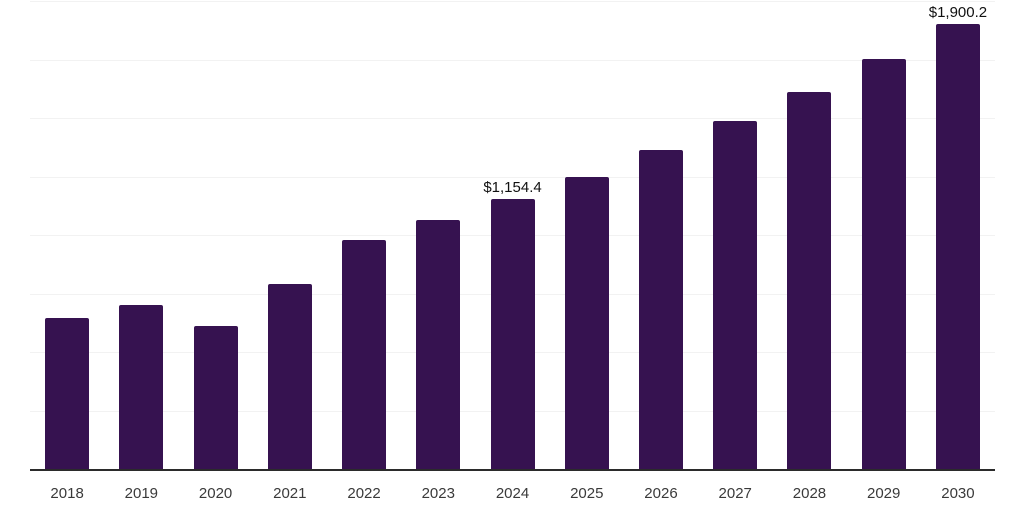  Describe the element at coordinates (883, 264) in the screenshot. I see `bar-2029` at that location.